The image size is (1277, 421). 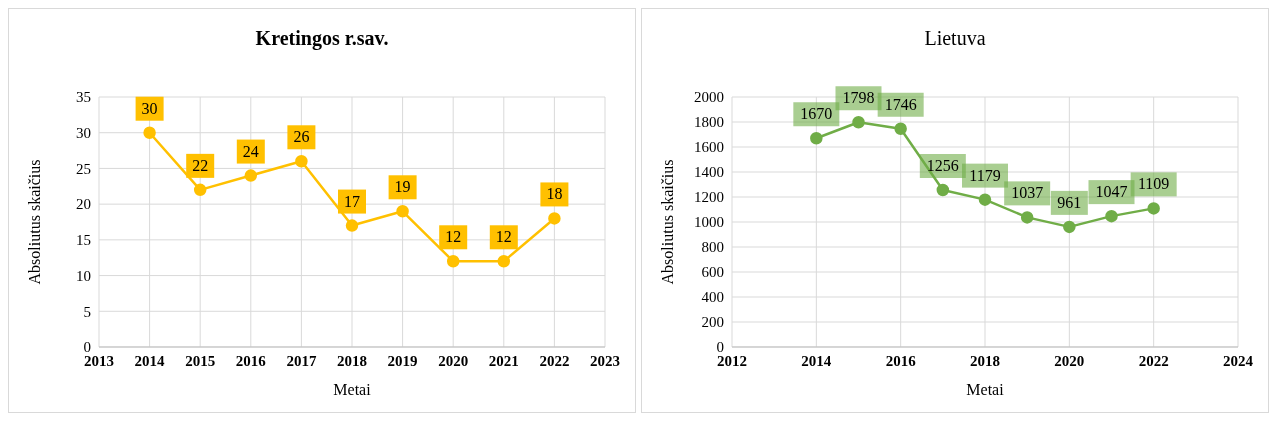 What do you see at coordinates (250, 151) in the screenshot?
I see `data-label: 24` at bounding box center [250, 151].